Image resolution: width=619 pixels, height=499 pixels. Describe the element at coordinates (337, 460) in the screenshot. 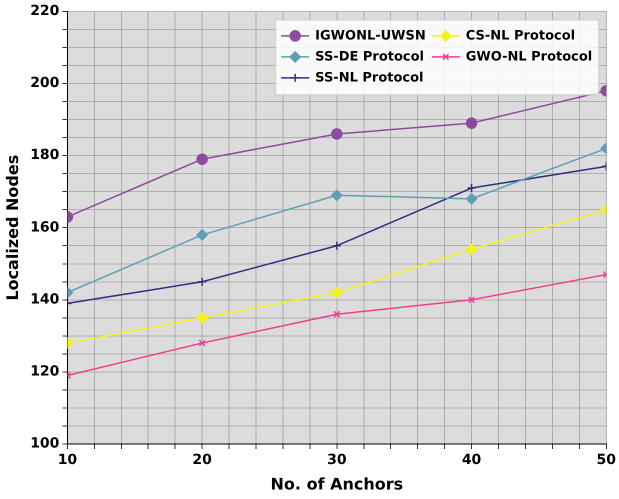

I see `x-tick-label: 30` at that location.